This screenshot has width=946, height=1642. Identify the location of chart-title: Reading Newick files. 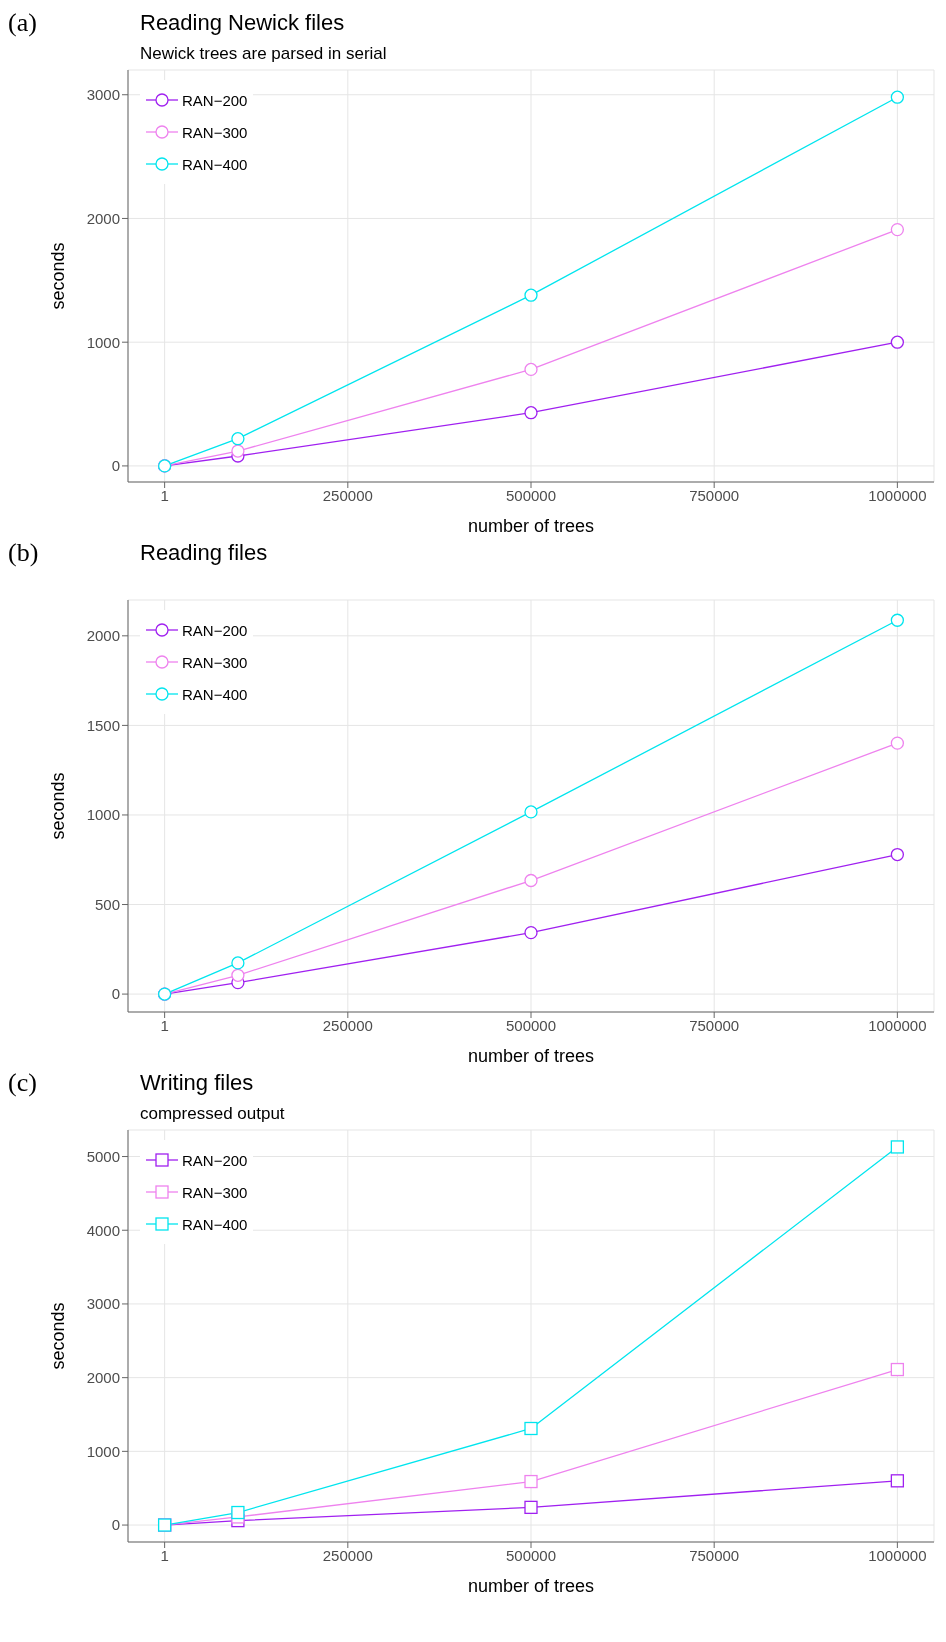
(242, 23).